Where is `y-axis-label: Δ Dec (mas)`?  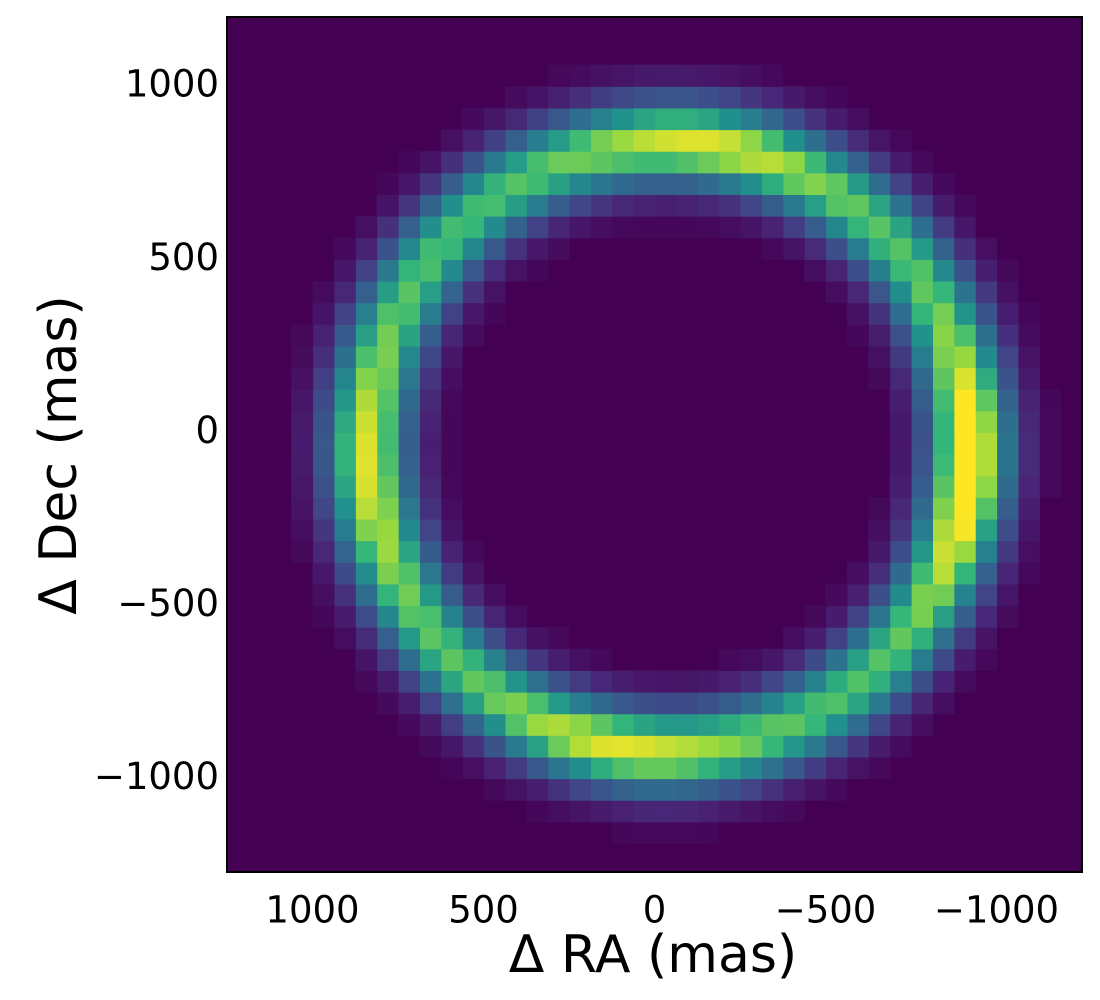 y-axis-label: Δ Dec (mas) is located at coordinates (59, 454).